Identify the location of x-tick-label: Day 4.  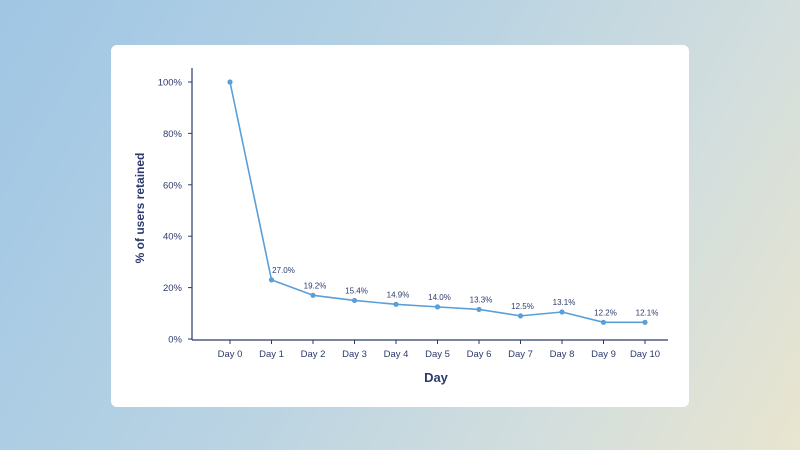
(396, 354).